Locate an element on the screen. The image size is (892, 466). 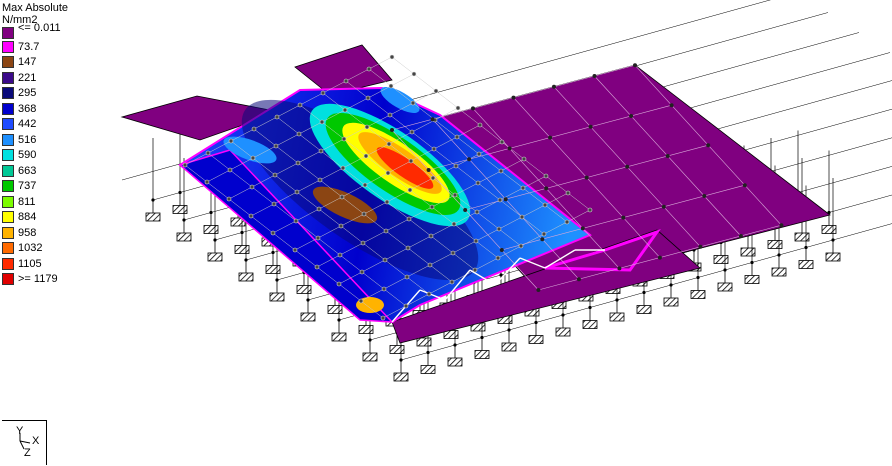
legend-entry: 516 is located at coordinates (42, 140).